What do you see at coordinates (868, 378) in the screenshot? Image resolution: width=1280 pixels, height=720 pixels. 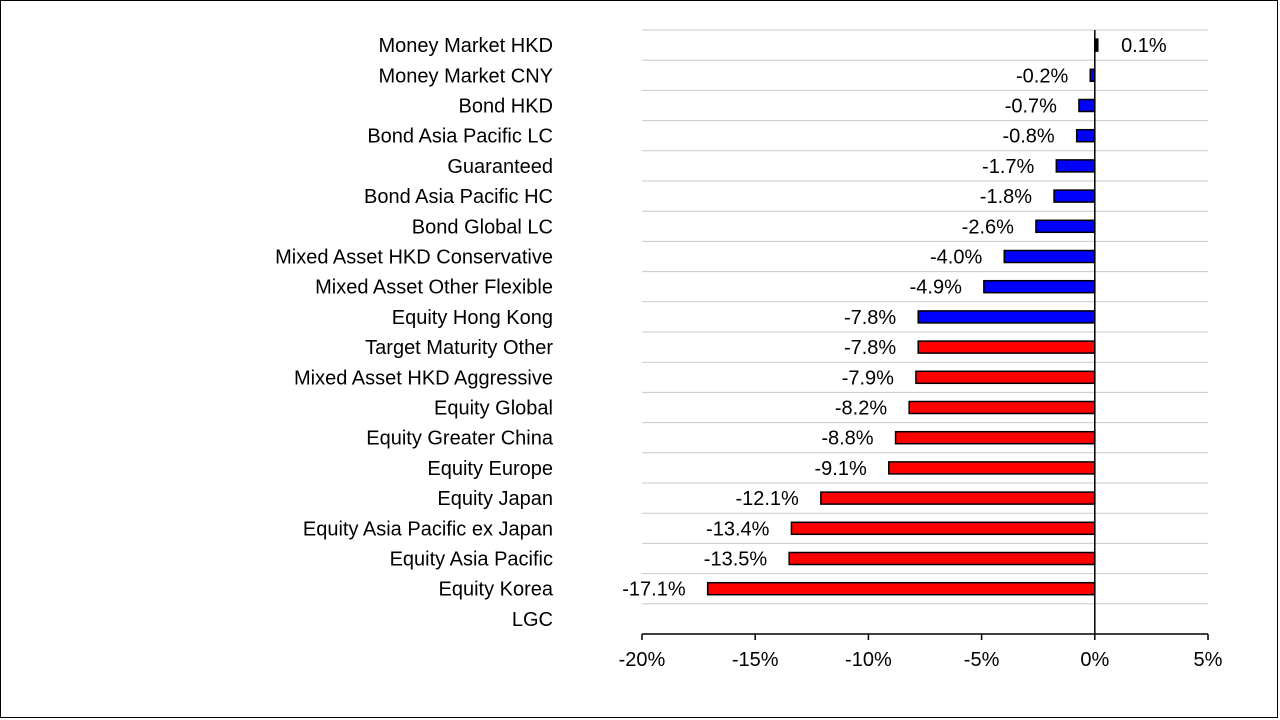 I see `data-label: -7.9%` at bounding box center [868, 378].